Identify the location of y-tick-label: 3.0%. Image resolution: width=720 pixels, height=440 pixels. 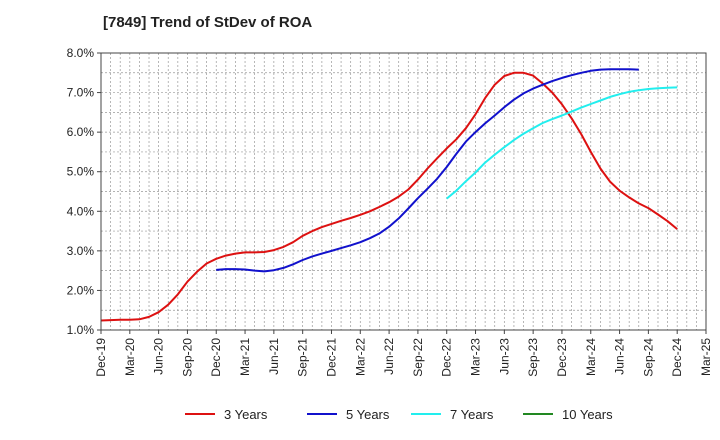
(81, 251).